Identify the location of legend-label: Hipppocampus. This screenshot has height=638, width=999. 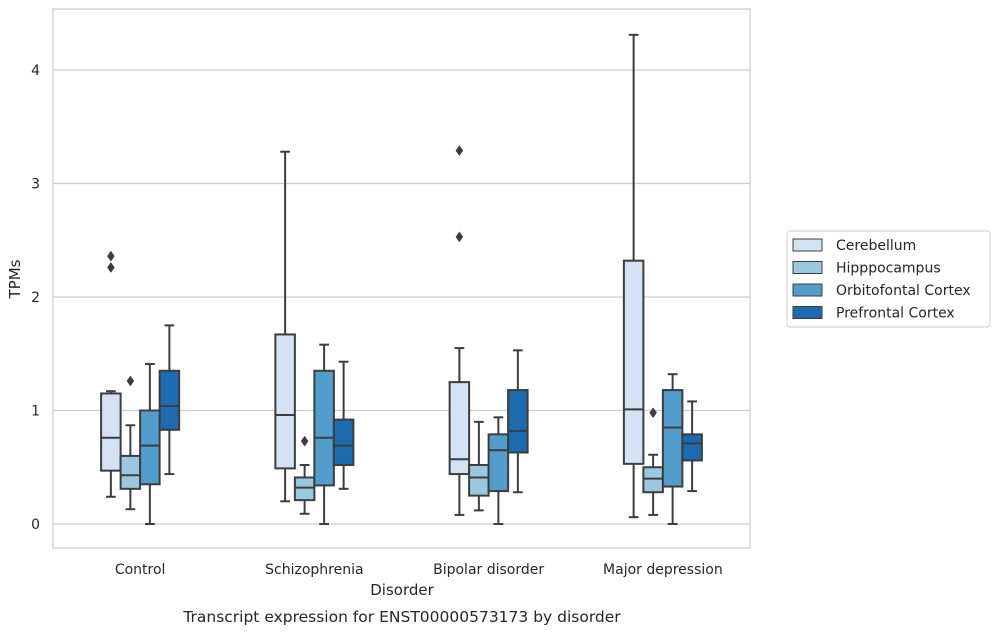
(888, 269).